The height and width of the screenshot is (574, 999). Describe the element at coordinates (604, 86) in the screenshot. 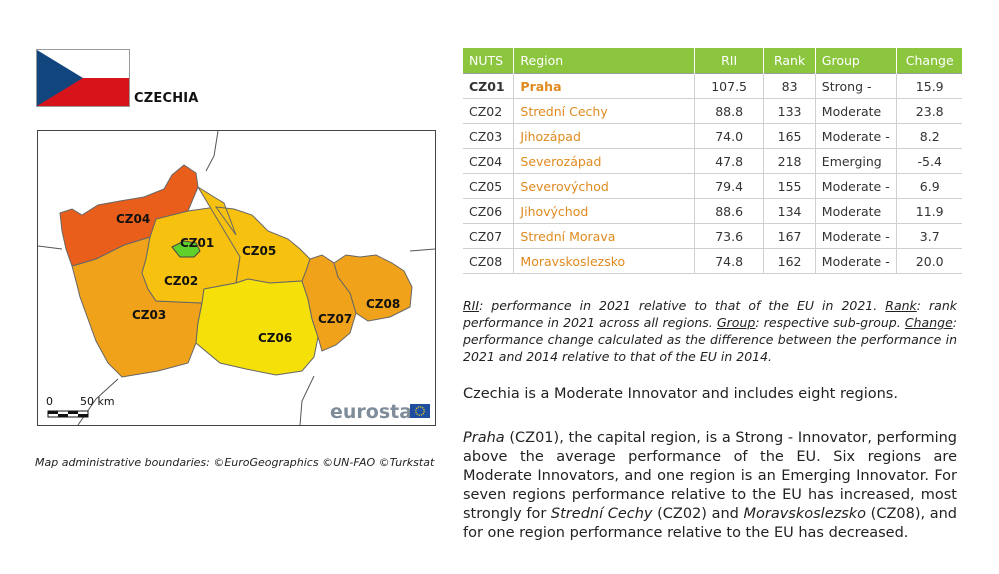

I see `cell-region: Praha` at that location.